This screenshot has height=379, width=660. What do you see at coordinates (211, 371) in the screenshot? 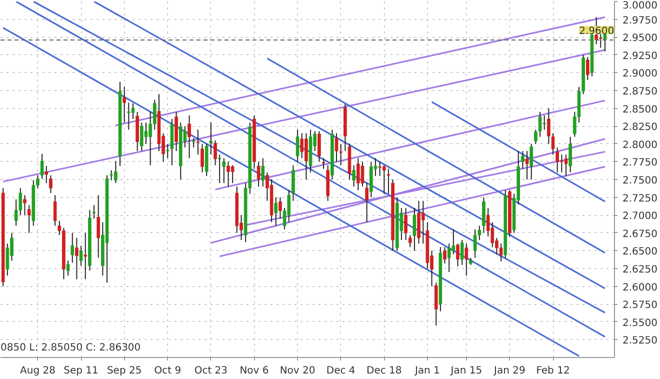
I see `x-tick-label: Oct 23` at bounding box center [211, 371].